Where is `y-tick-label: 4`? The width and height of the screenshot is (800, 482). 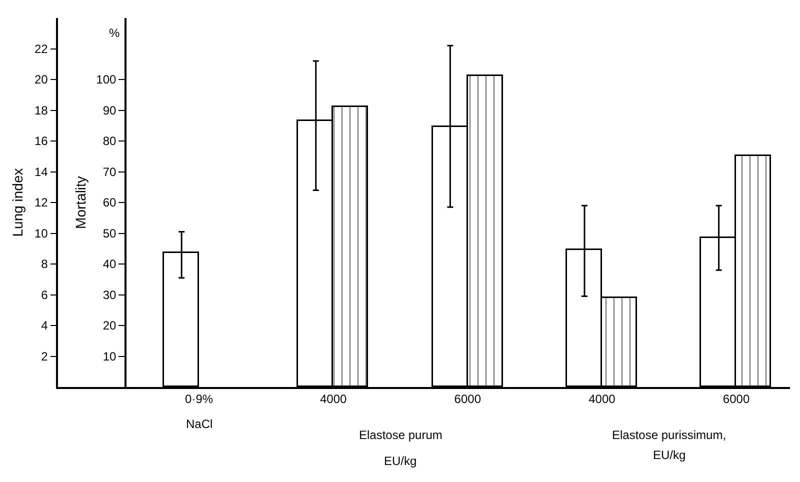
y-tick-label: 4 is located at coordinates (44, 325).